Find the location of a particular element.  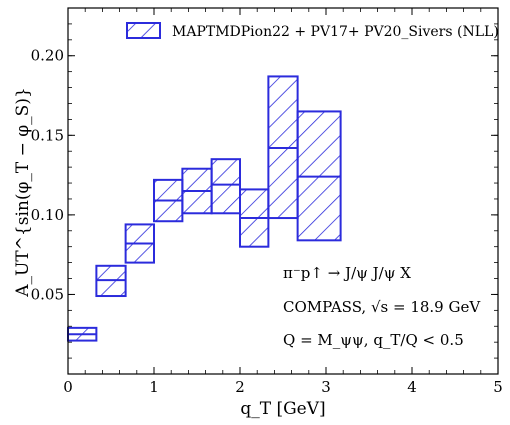

y-tick-label: 0.20 is located at coordinates (47, 56).